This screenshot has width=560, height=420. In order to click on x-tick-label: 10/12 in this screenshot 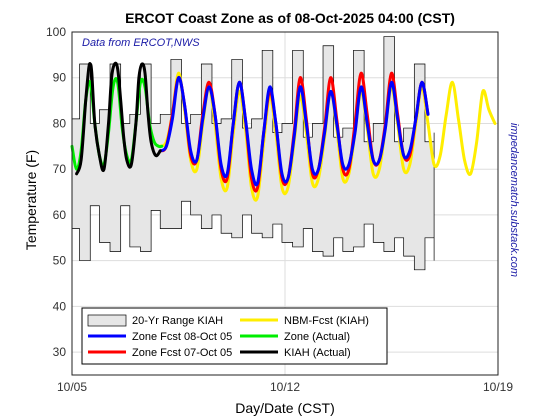, I will do `click(285, 387)`.